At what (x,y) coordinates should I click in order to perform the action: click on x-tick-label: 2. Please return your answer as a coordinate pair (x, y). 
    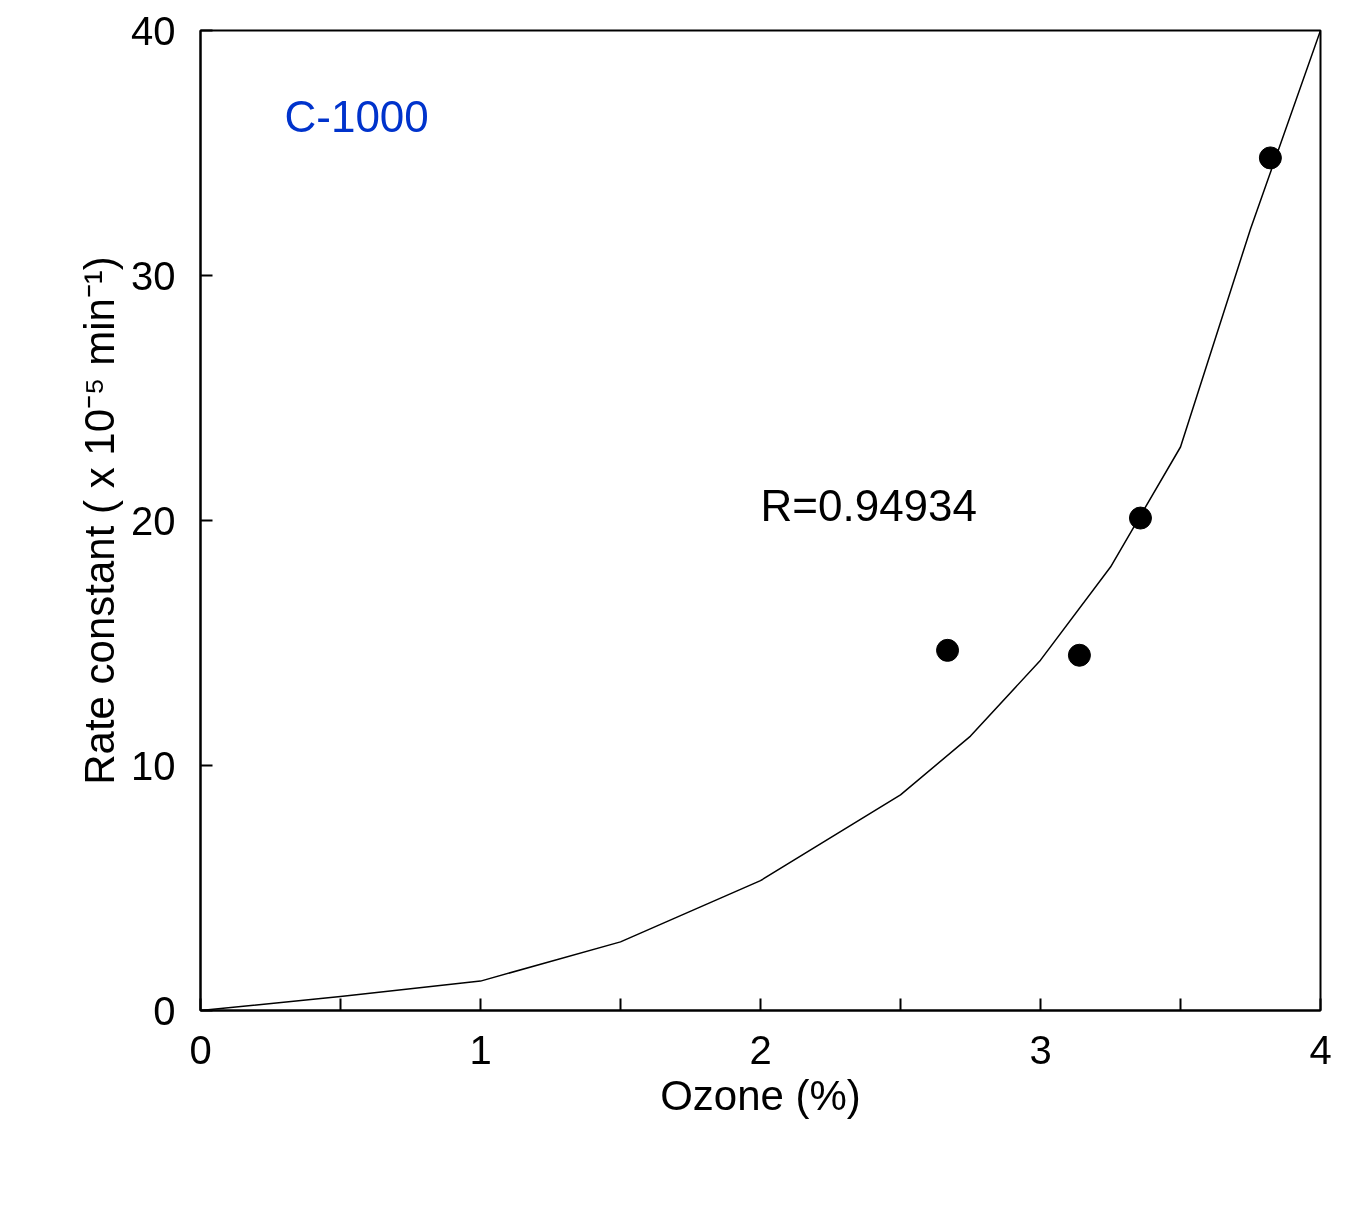
    Looking at the image, I should click on (760, 1049).